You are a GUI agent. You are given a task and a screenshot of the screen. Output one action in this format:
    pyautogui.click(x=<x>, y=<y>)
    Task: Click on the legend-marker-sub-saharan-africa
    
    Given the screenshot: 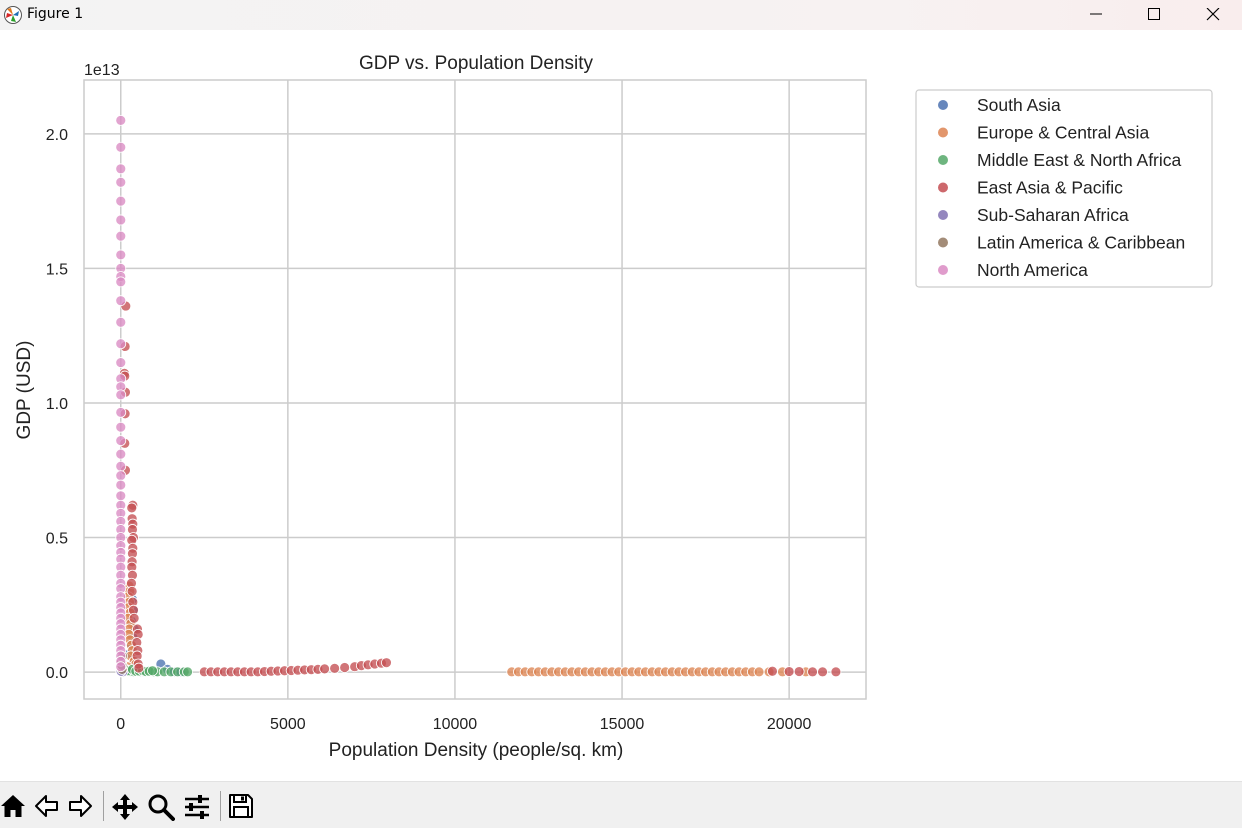 What is the action you would take?
    pyautogui.click(x=943, y=215)
    